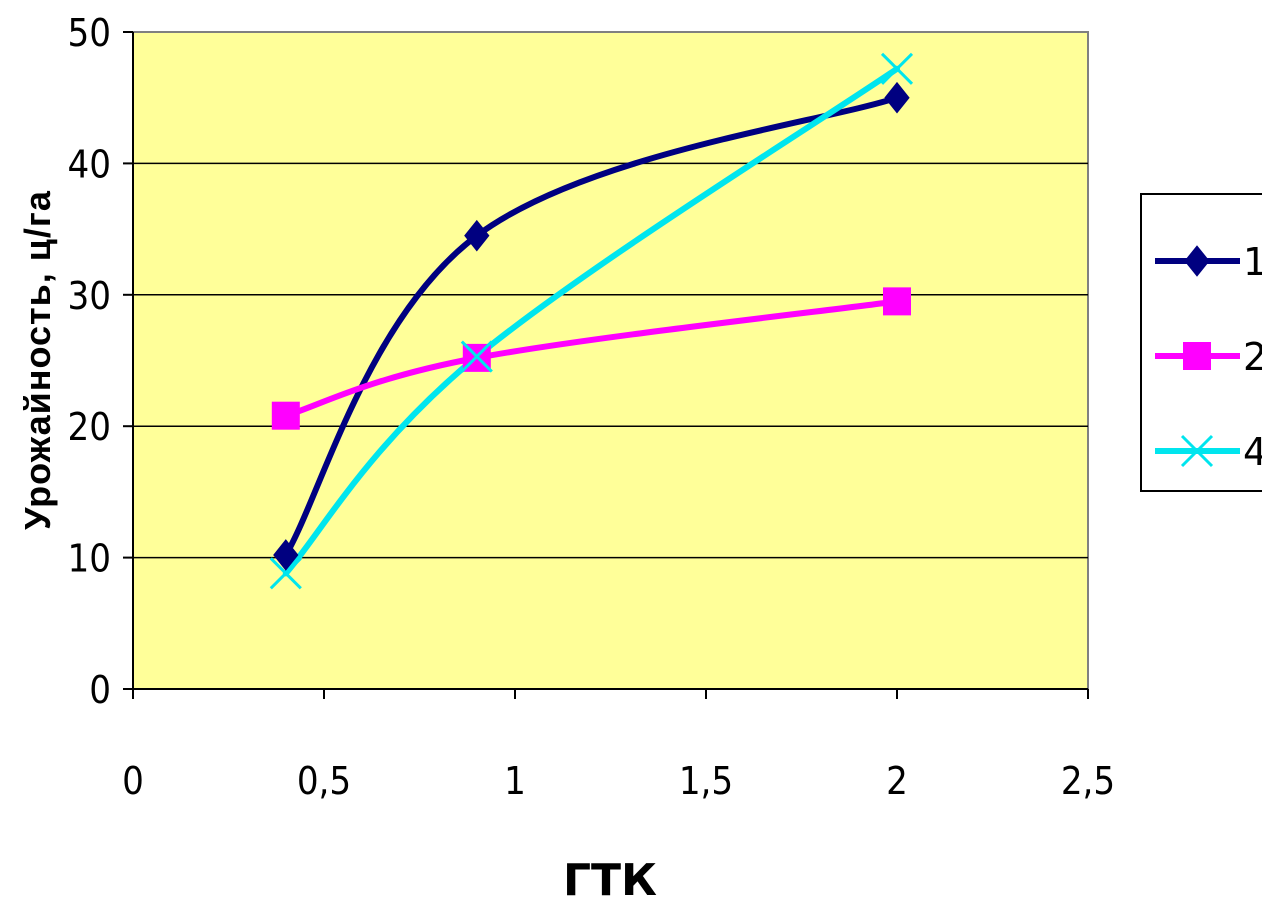 The height and width of the screenshot is (910, 1262). What do you see at coordinates (1252, 452) in the screenshot?
I see `legend-label-4: 4` at bounding box center [1252, 452].